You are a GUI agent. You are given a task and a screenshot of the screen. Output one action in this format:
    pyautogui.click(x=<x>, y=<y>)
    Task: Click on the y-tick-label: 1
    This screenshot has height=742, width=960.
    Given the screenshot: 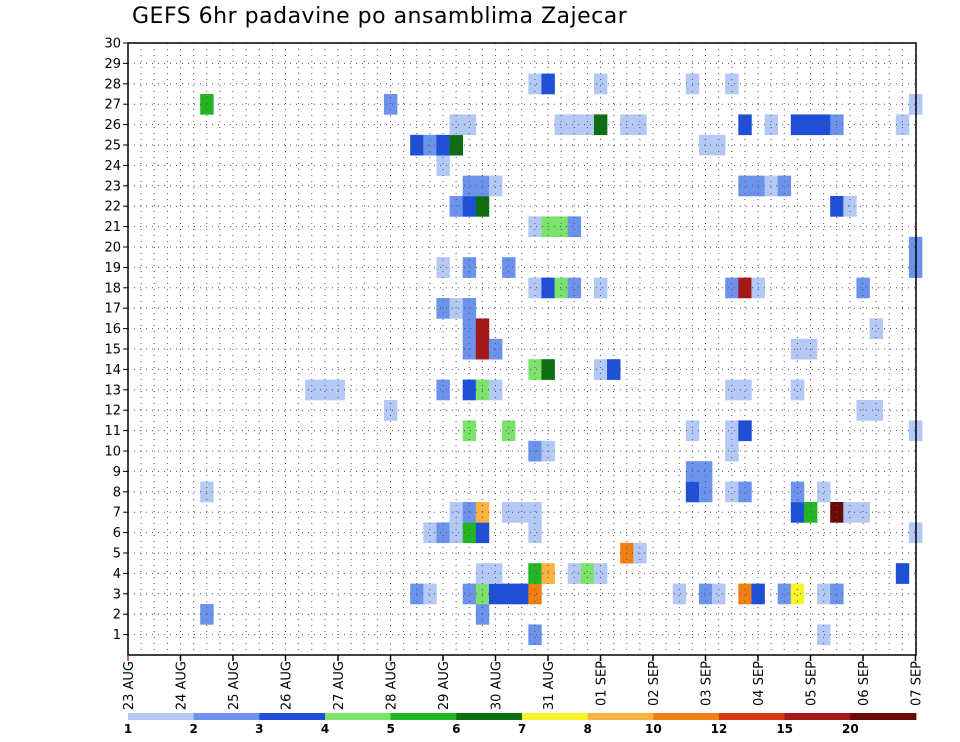 What is the action you would take?
    pyautogui.click(x=117, y=635)
    